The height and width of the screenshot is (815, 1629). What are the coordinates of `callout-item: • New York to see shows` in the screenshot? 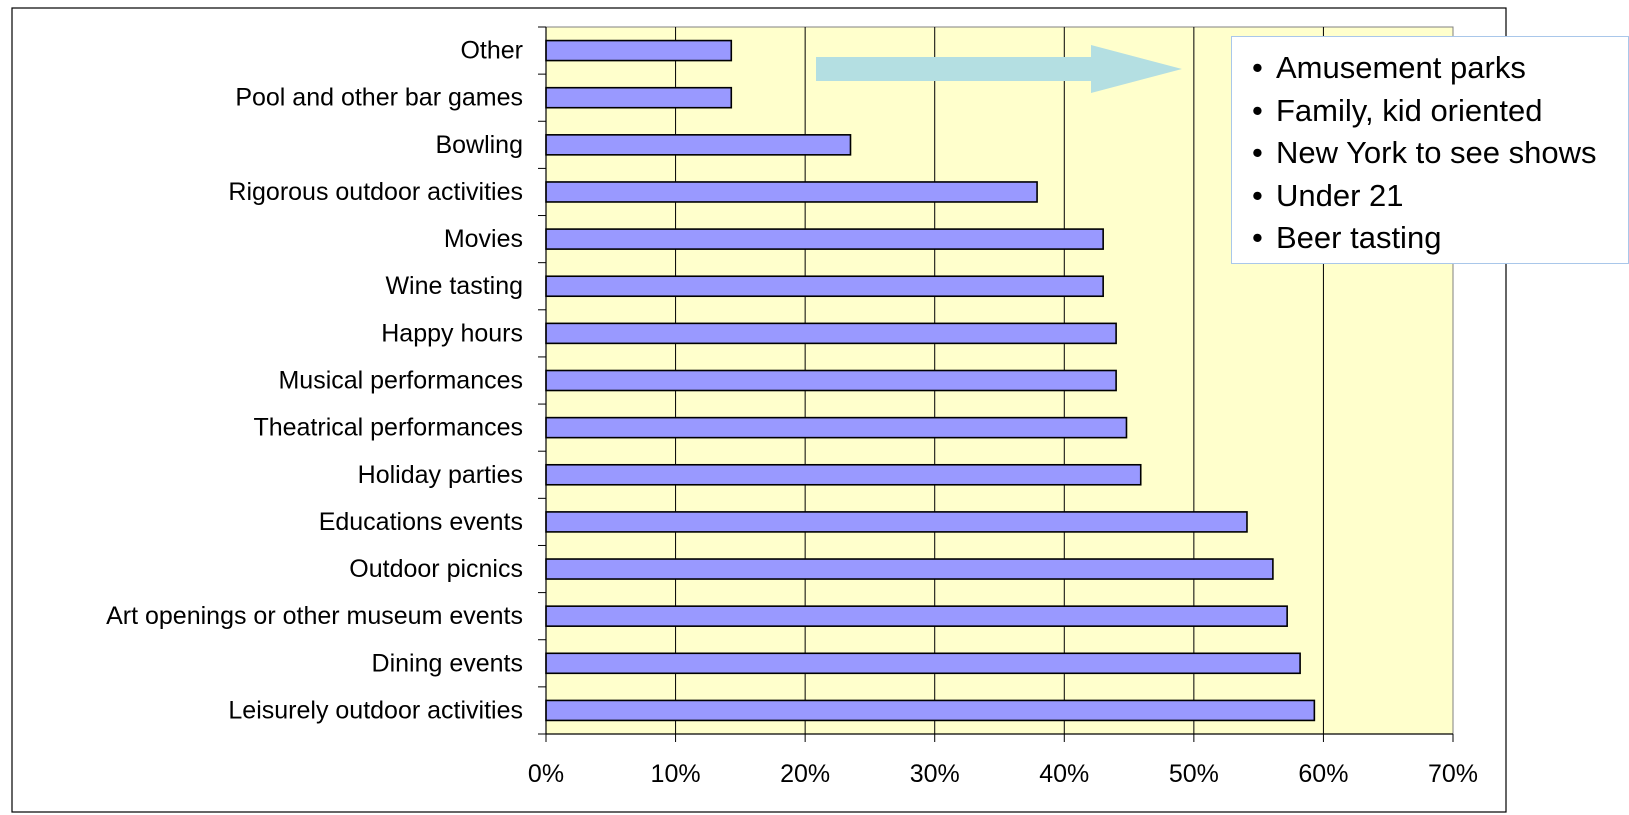 It's located at (1440, 153).